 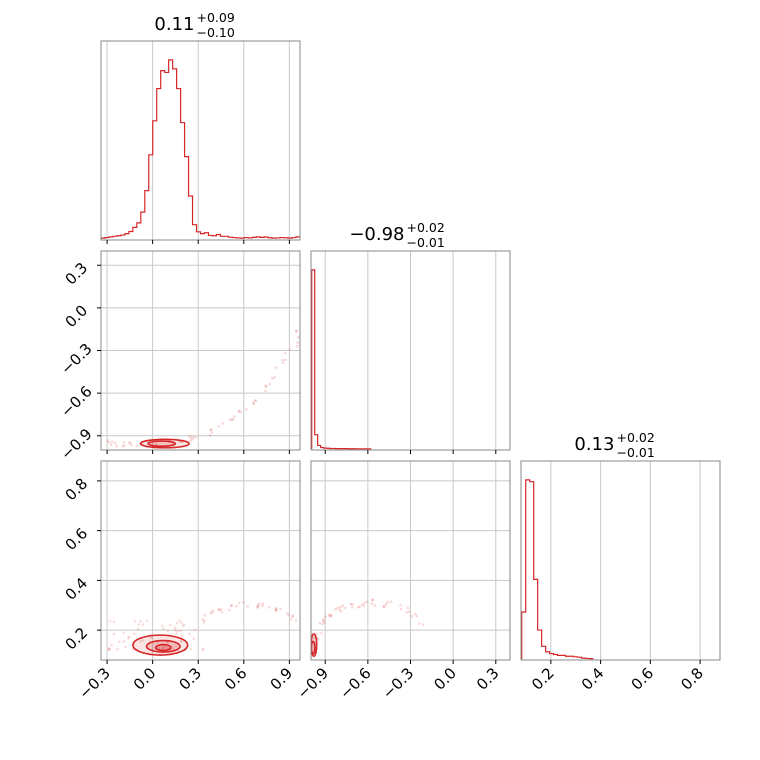 I want to click on title-param-2: 0.13 +0.02−0.01, so click(x=614, y=445).